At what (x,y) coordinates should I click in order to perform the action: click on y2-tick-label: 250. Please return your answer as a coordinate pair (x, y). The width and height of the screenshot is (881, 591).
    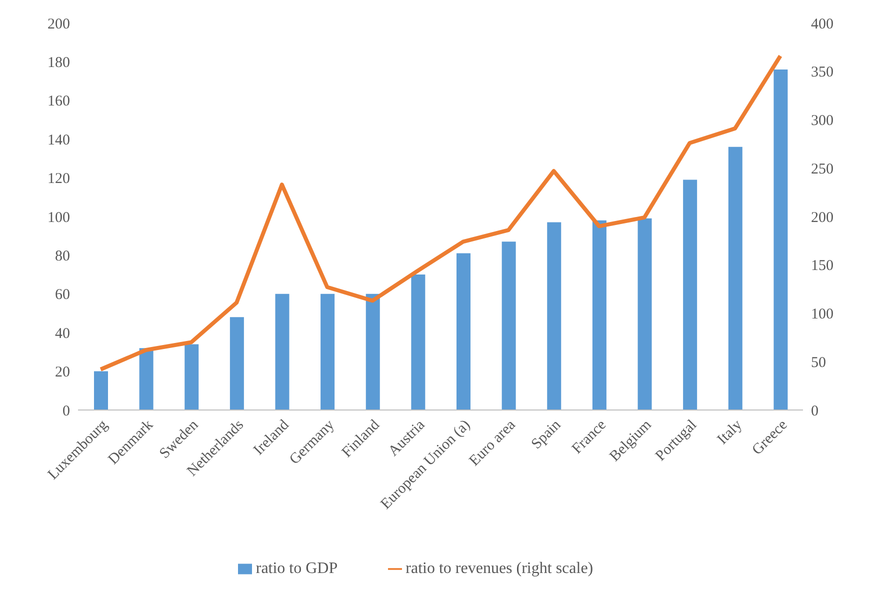
    Looking at the image, I should click on (822, 169).